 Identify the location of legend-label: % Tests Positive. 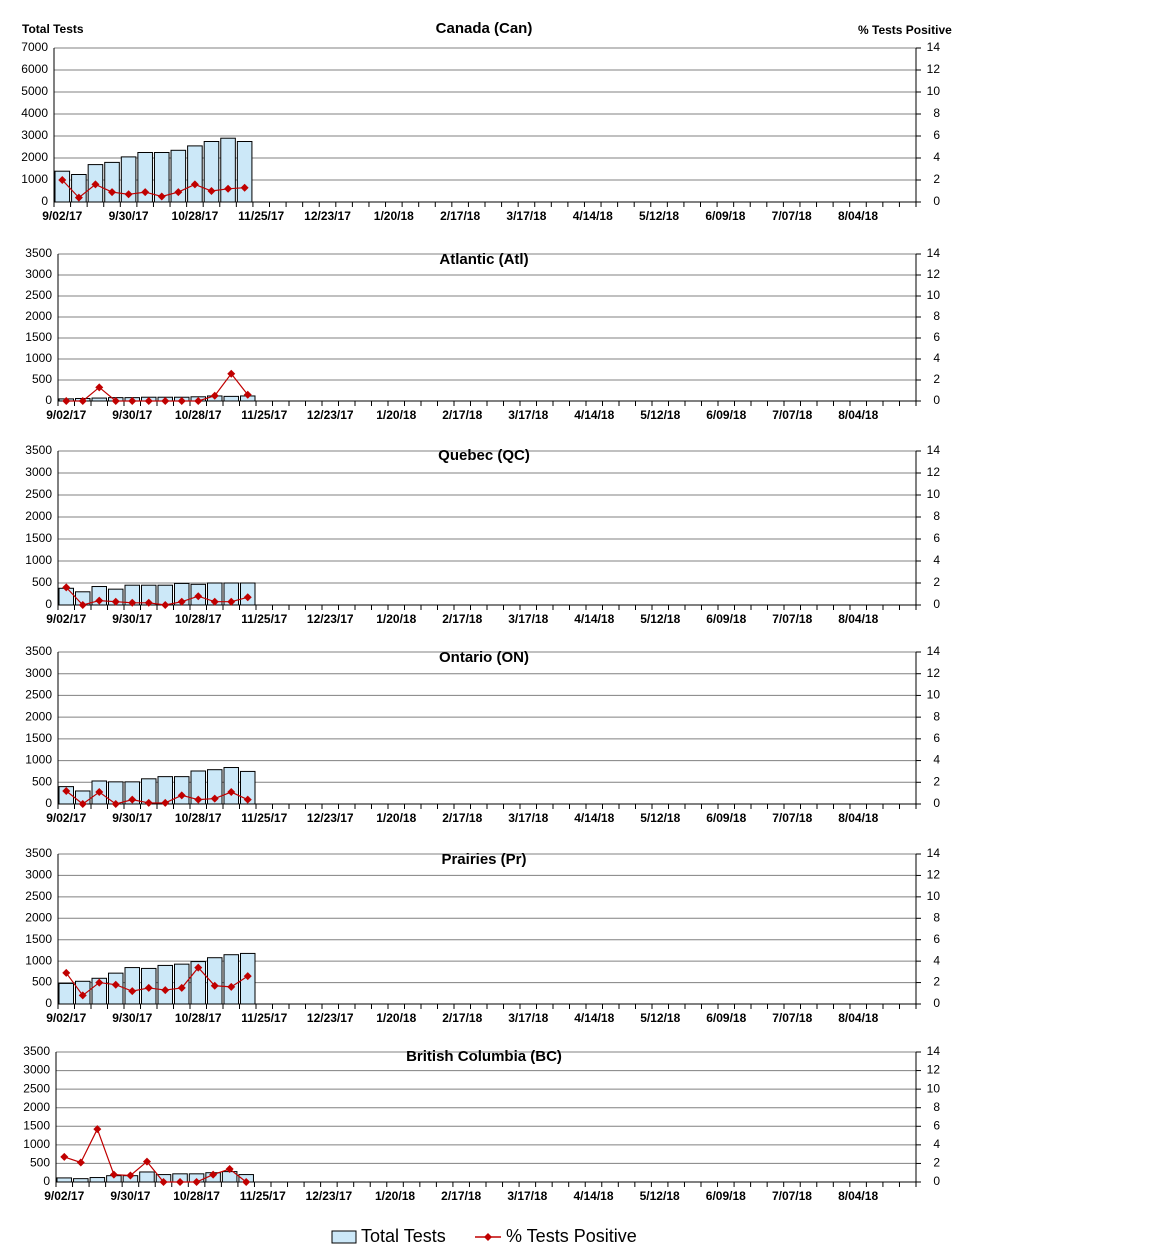
(571, 1236).